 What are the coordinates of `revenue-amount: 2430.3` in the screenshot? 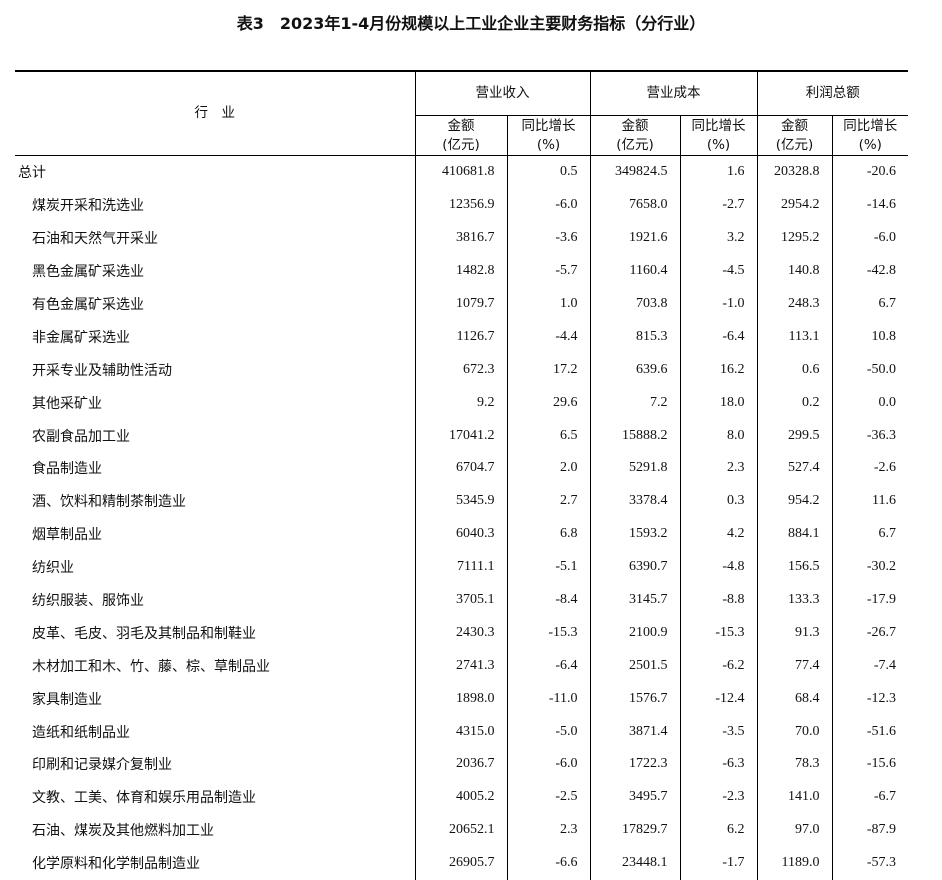 It's located at (460, 633).